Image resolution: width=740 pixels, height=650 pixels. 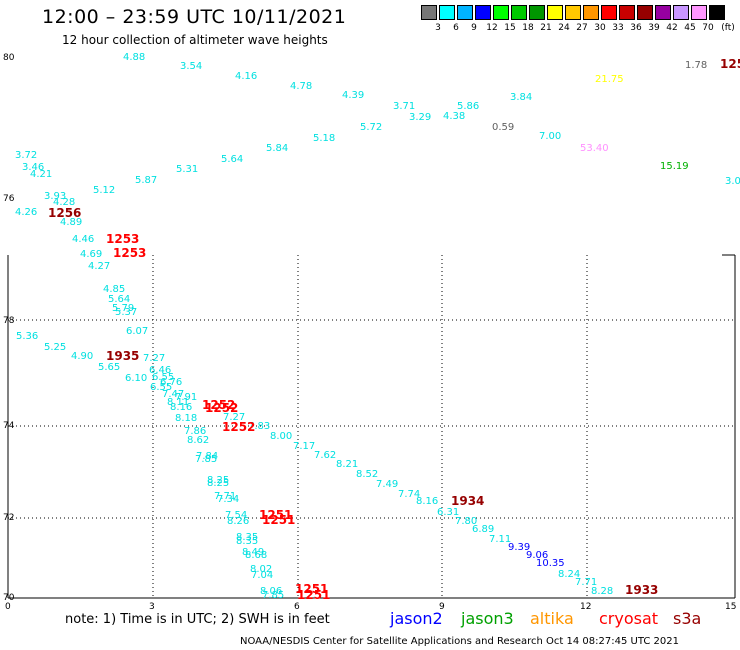 I want to click on wave-height-label: 5.37, so click(x=126, y=312).